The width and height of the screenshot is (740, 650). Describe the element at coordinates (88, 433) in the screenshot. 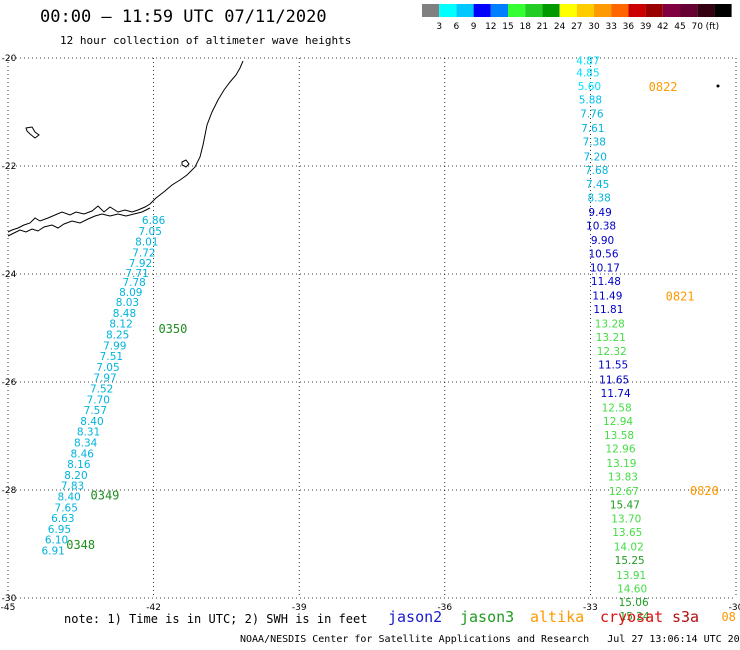

I see `swh-point-label: 8.31` at that location.